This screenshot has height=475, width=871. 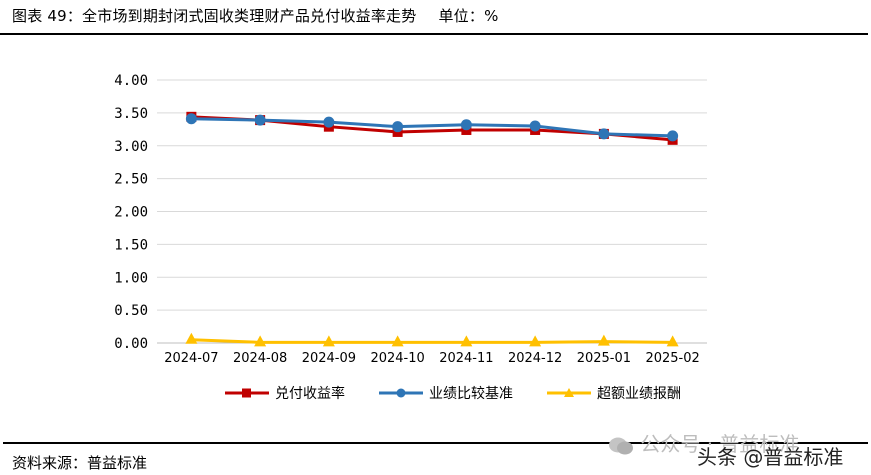 I want to click on triangle-marker-icon, so click(x=569, y=392).